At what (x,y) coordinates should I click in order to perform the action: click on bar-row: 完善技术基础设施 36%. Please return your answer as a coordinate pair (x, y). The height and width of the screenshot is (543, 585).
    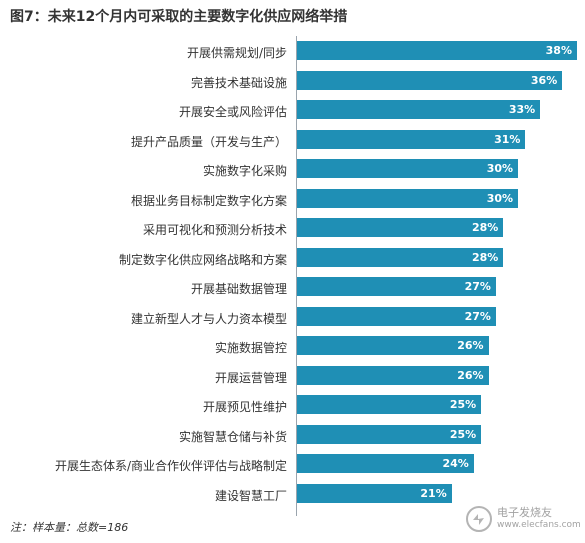
    Looking at the image, I should click on (292, 82).